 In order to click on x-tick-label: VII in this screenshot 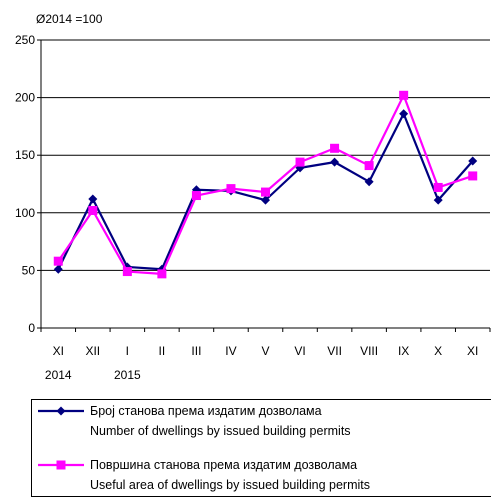, I will do `click(334, 351)`.